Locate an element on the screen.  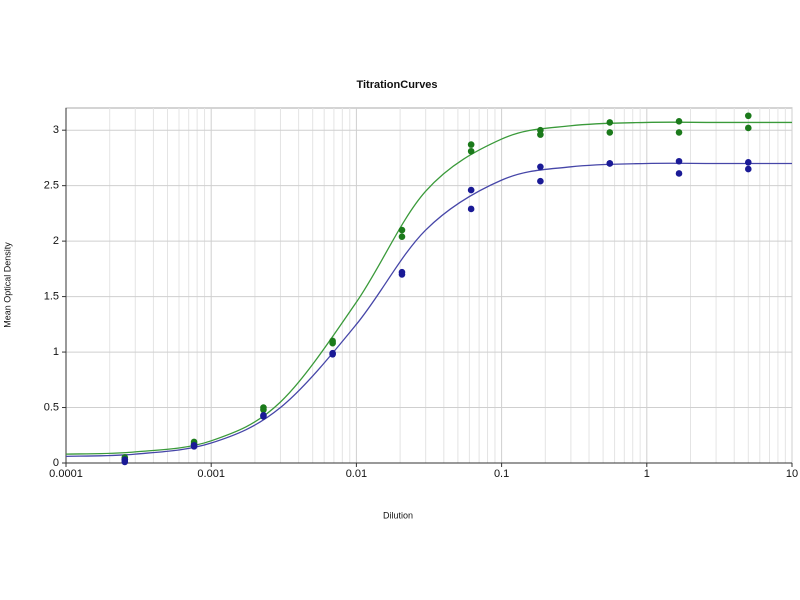
y-tick-label: 2.5 is located at coordinates (51, 186).